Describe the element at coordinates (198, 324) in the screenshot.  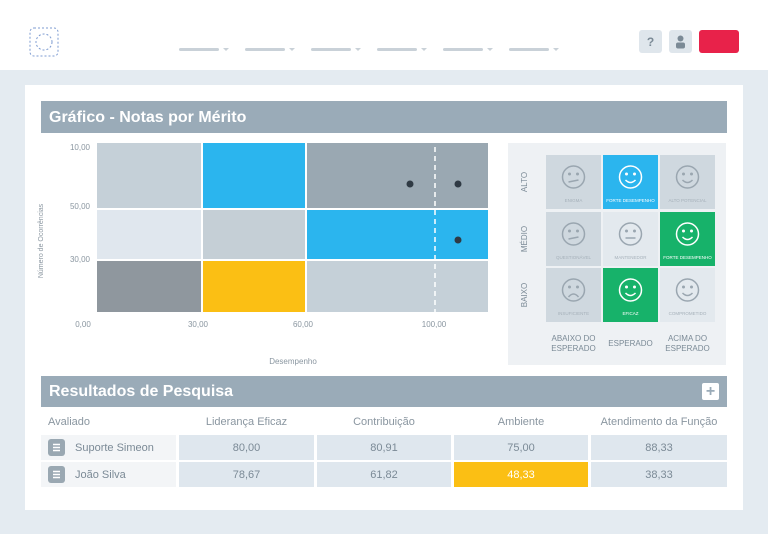
I see `x-tick-label: 30,00` at that location.